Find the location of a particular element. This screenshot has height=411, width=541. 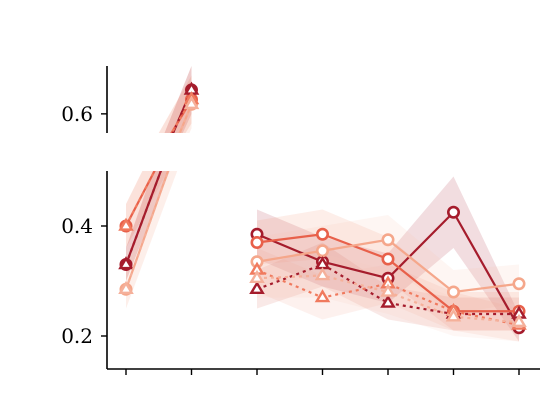

series-5-band-a-upper is located at coordinates (181, 106).